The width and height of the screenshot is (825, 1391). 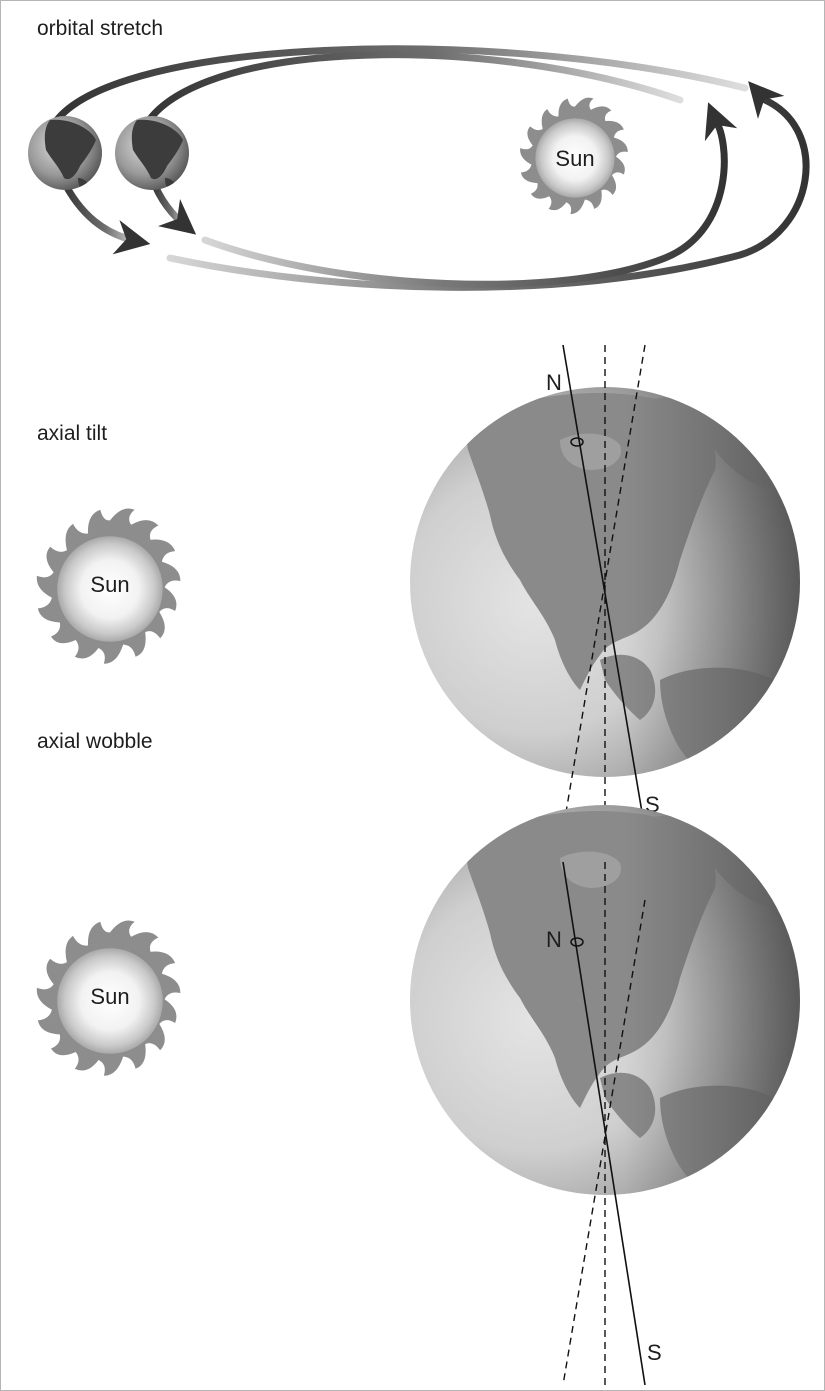 I want to click on north-label-tilt: N, so click(x=554, y=382).